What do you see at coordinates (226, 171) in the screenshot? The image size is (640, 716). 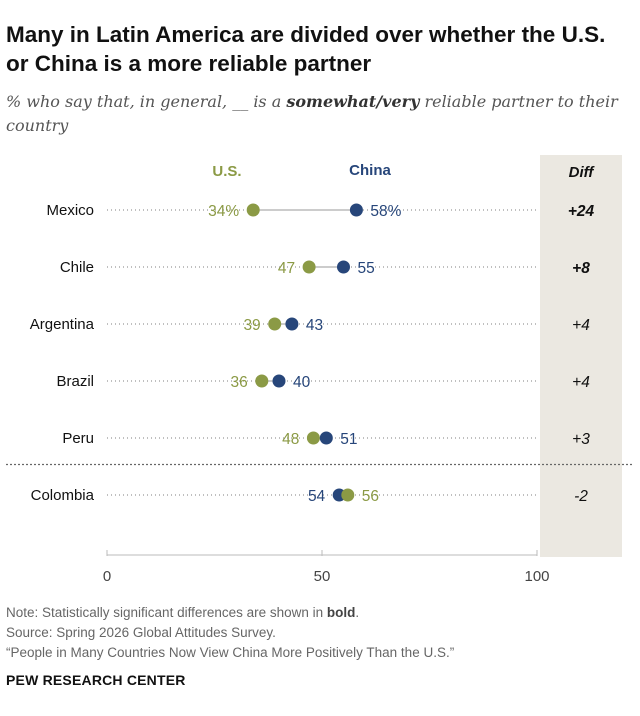 I see `series-header-us: U.S.` at bounding box center [226, 171].